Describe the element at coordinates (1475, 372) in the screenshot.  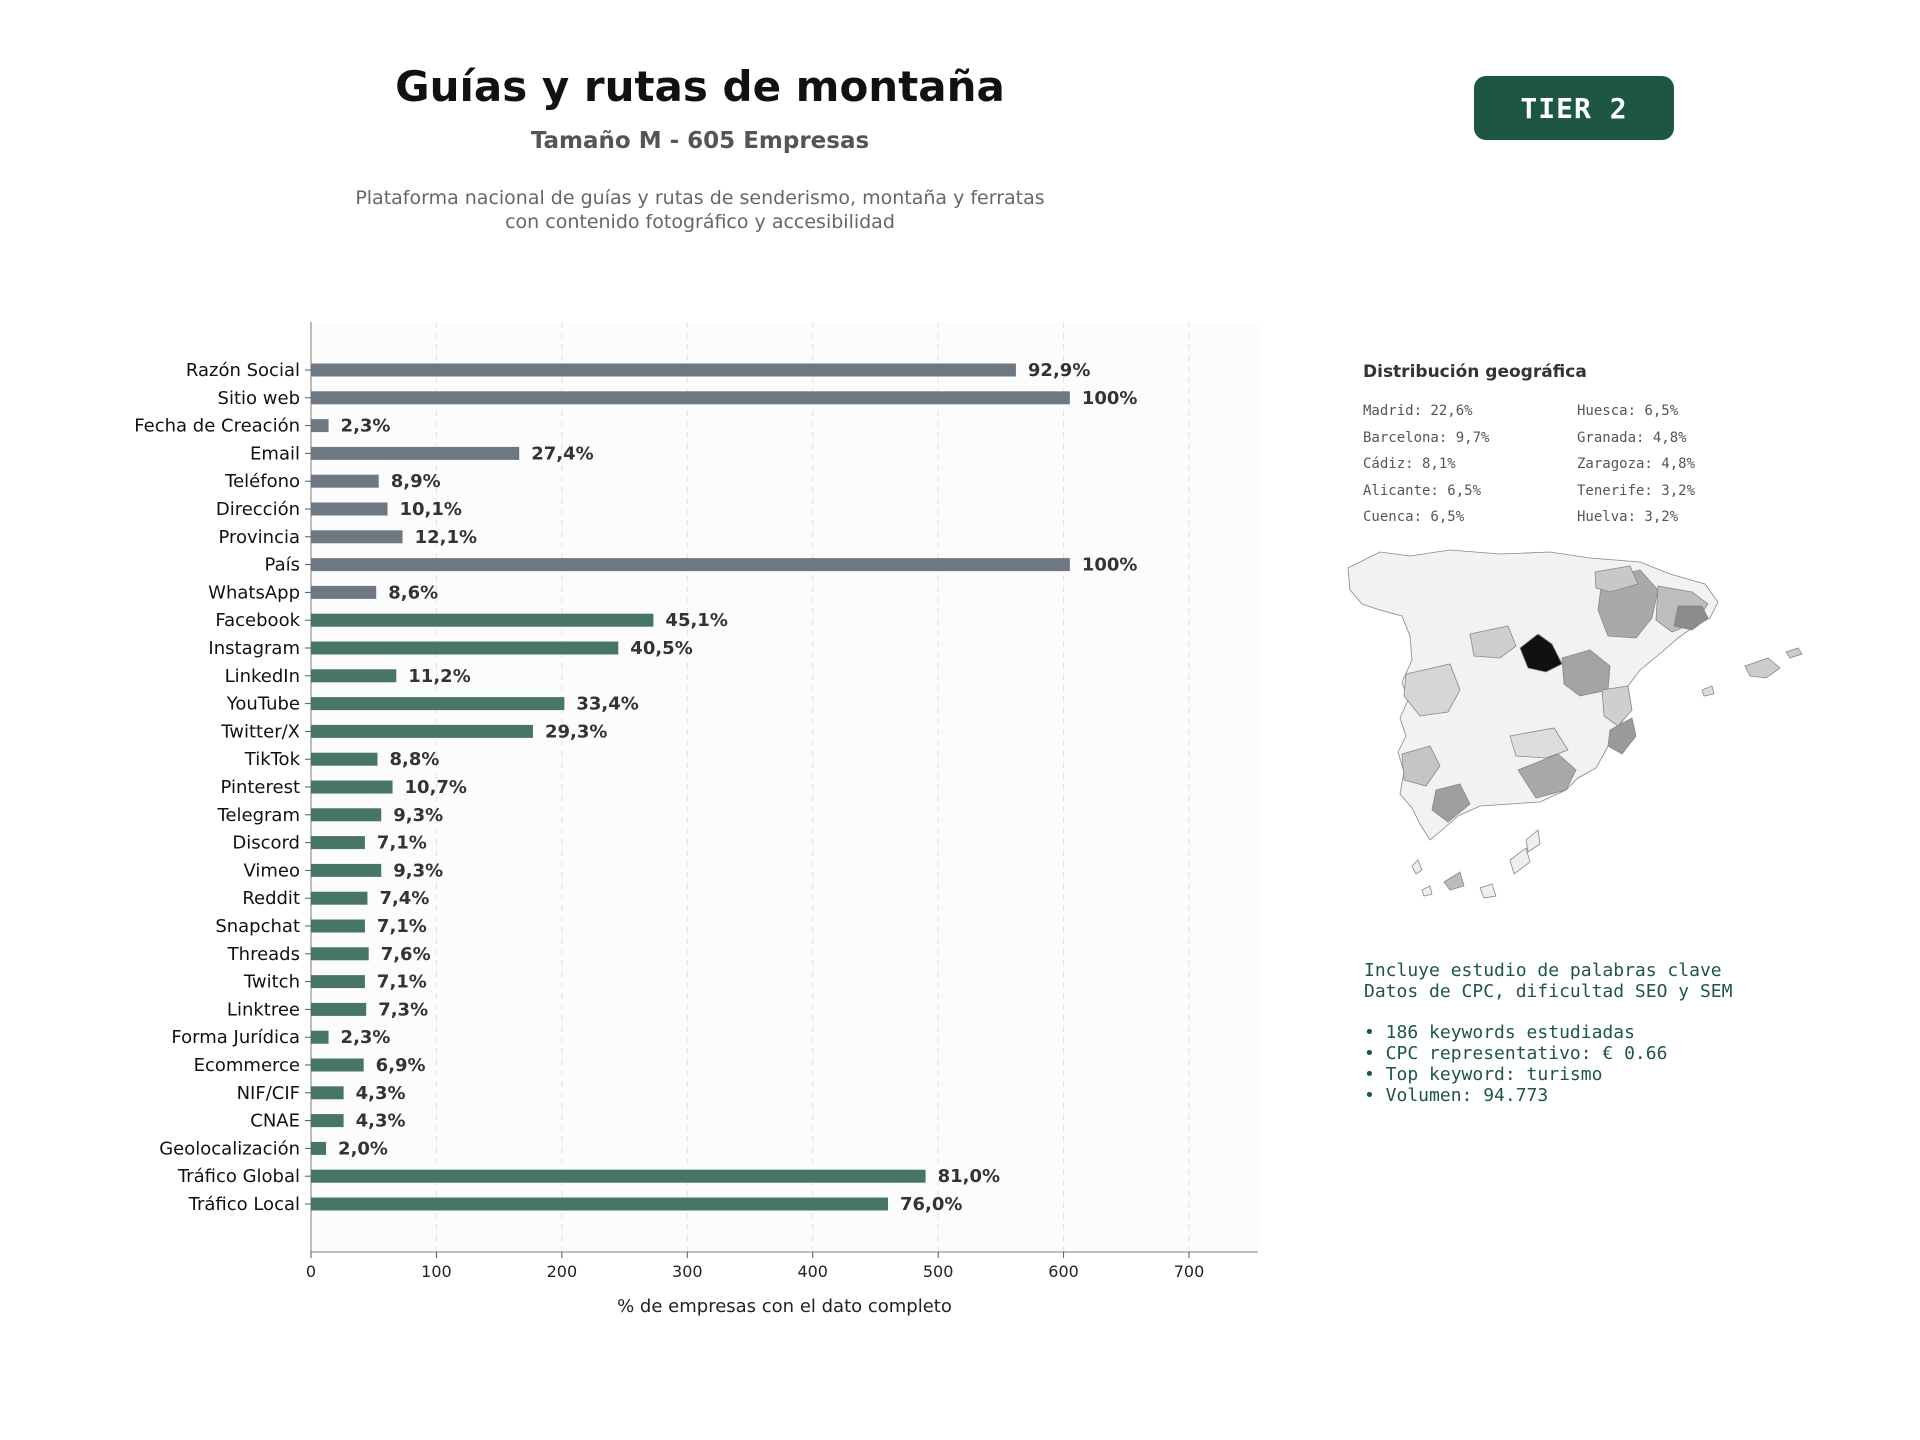
I see `geo-distribution-title: Distribución geográfica` at that location.